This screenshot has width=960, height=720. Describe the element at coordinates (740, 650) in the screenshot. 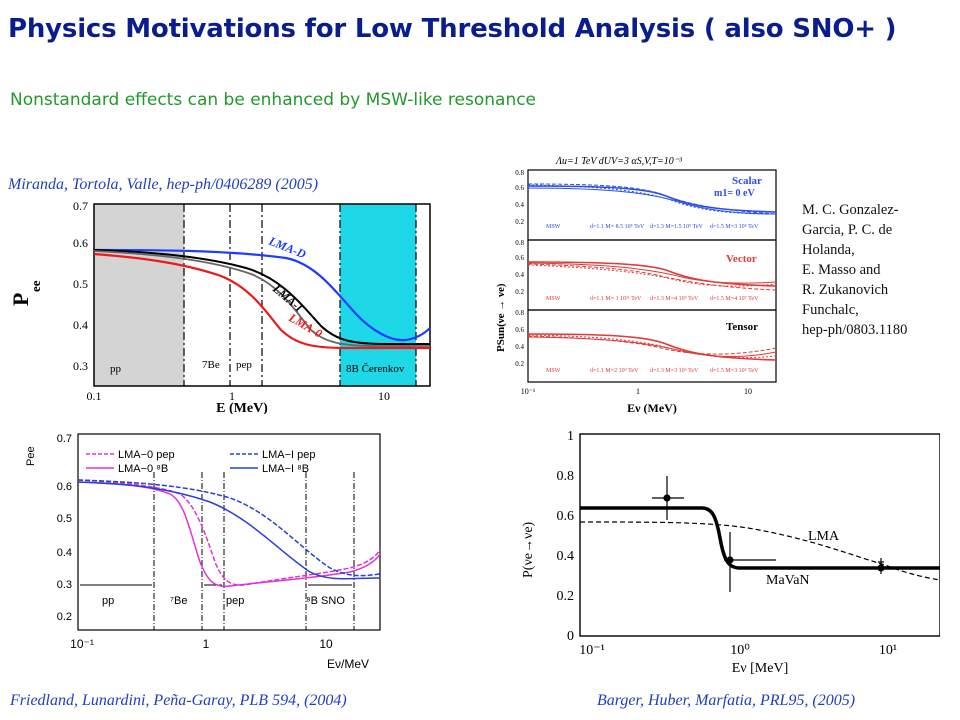

I see `x-tick-label: 10⁰` at that location.